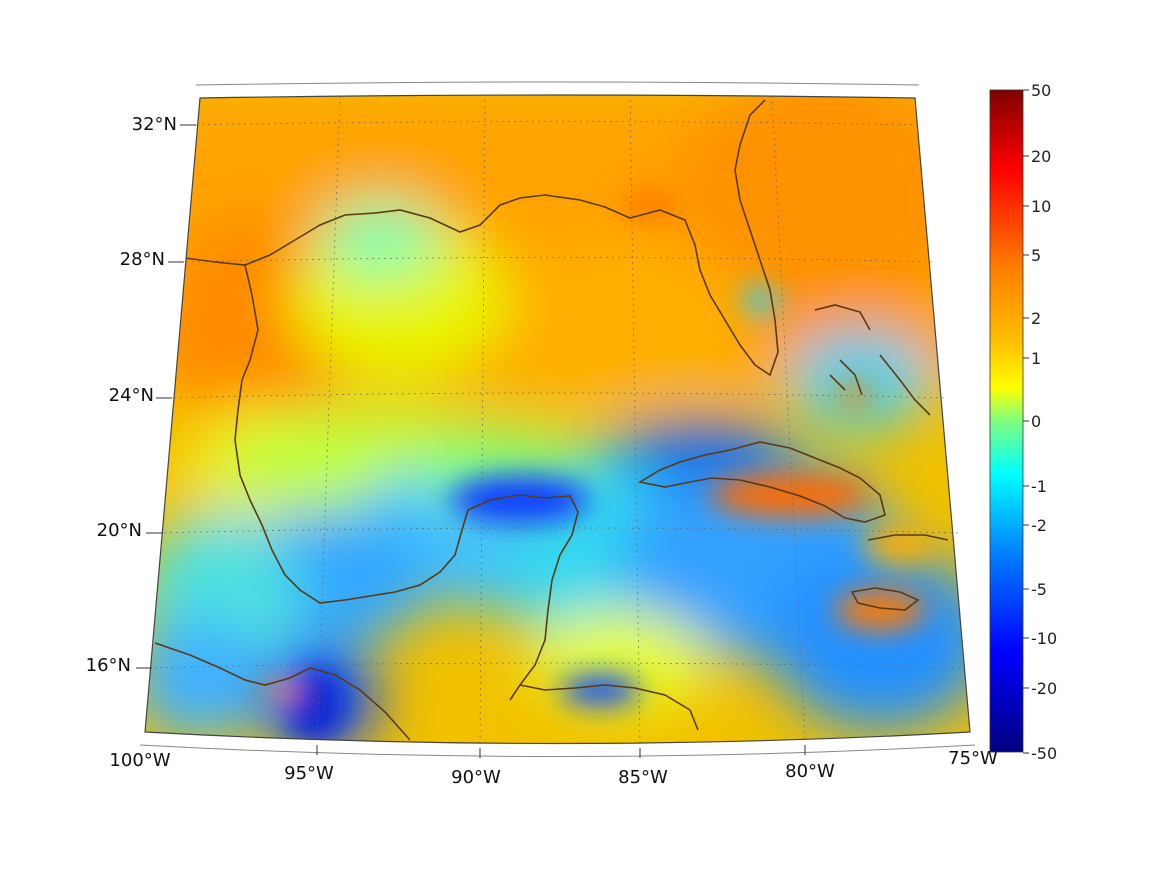  What do you see at coordinates (309, 773) in the screenshot?
I see `lon-label: 95°W` at bounding box center [309, 773].